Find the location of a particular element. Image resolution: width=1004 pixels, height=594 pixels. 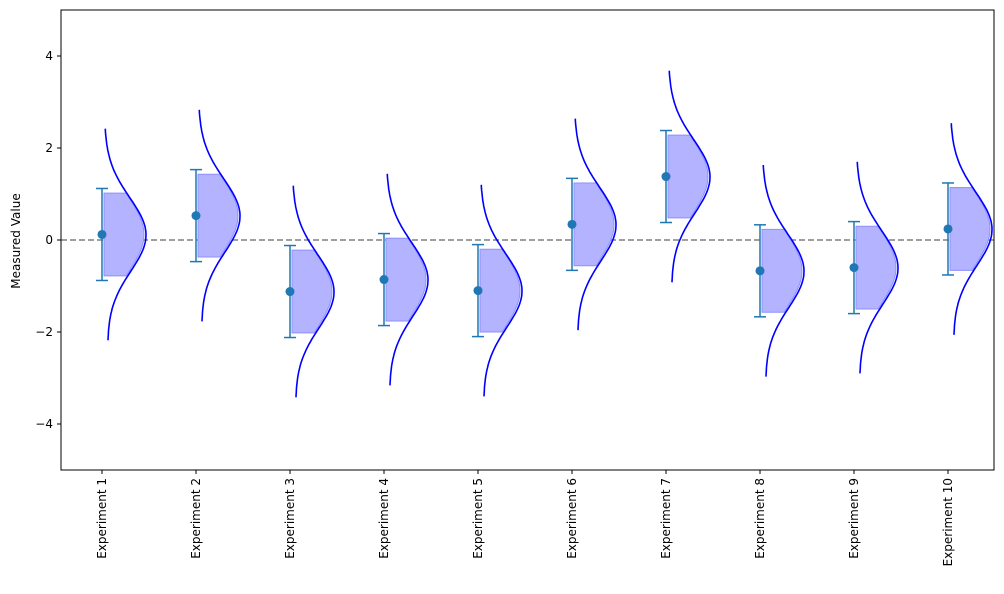

x-tick-label: Experiment 4 is located at coordinates (384, 518).